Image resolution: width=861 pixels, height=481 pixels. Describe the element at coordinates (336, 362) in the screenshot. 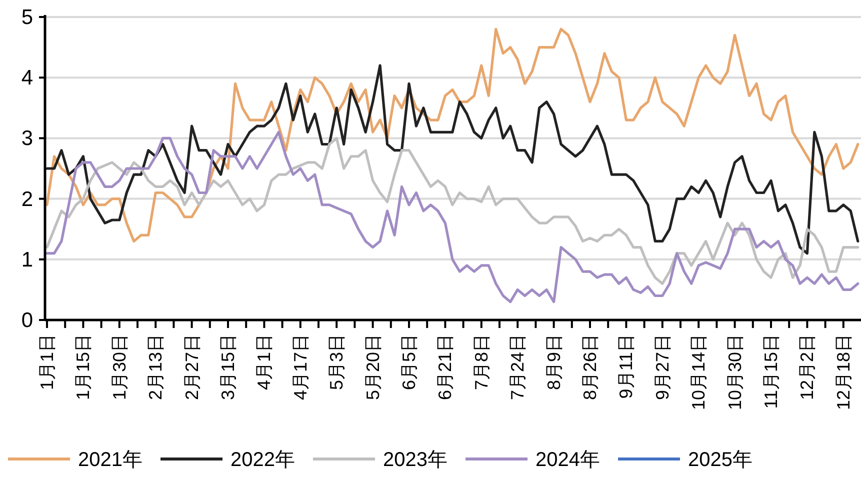

I see `x-tick-label: 5月3日` at that location.